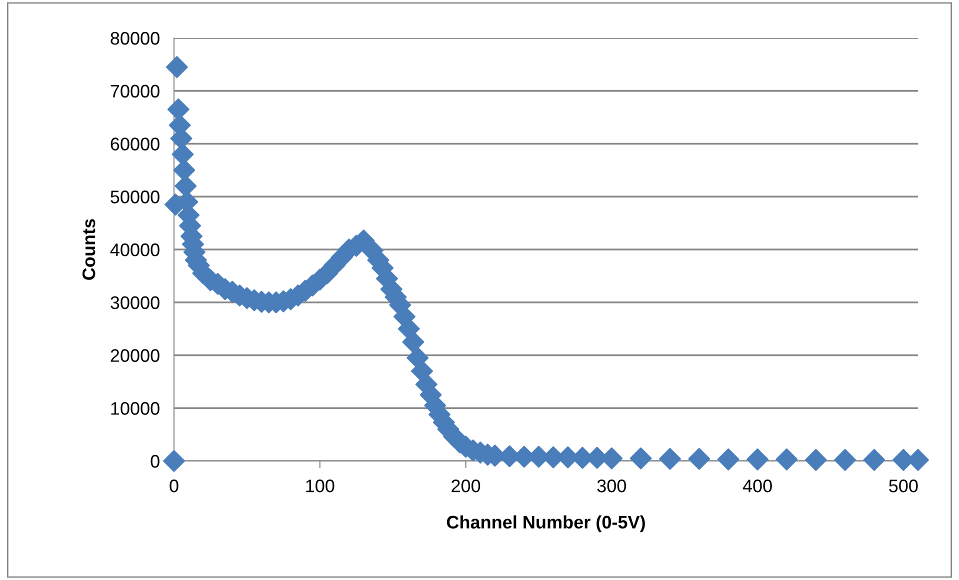 Image resolution: width=959 pixels, height=580 pixels. What do you see at coordinates (757, 486) in the screenshot?
I see `x-tick-label: 400` at bounding box center [757, 486].